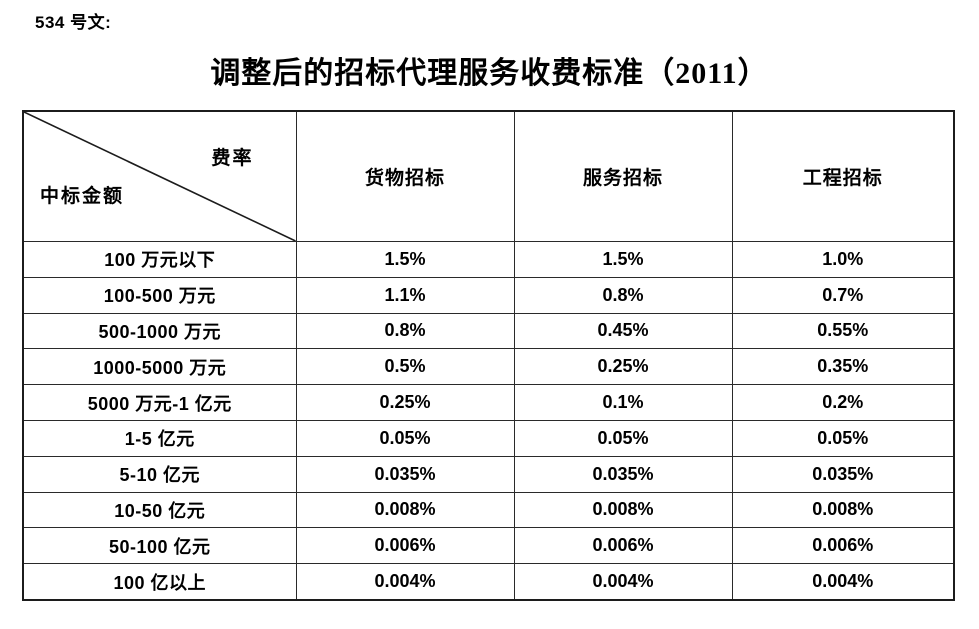 This screenshot has height=629, width=979. I want to click on table-row: 100 亿以上 0.004% 0.004% 0.004%, so click(488, 582).